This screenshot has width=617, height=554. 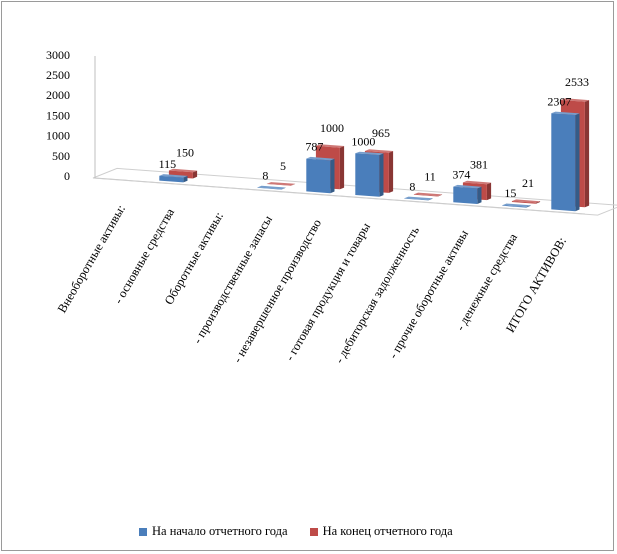 I want to click on y-tick-label: 2000, so click(x=58, y=95).